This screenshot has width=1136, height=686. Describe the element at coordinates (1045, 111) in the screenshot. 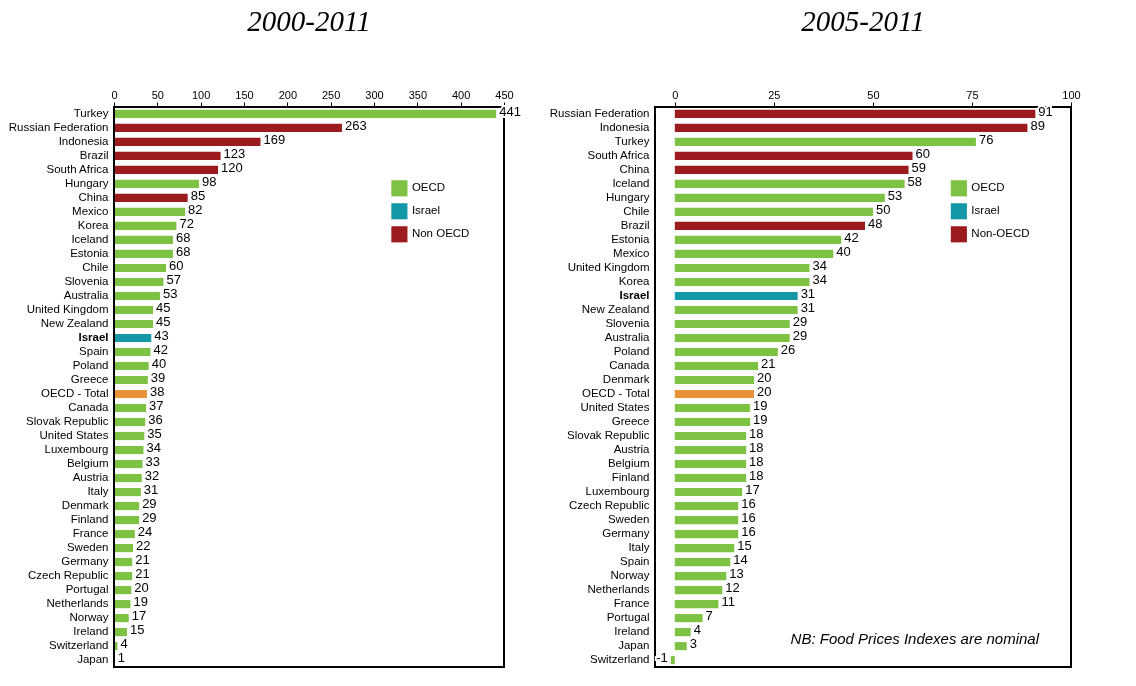

I see `data-label: 91` at that location.